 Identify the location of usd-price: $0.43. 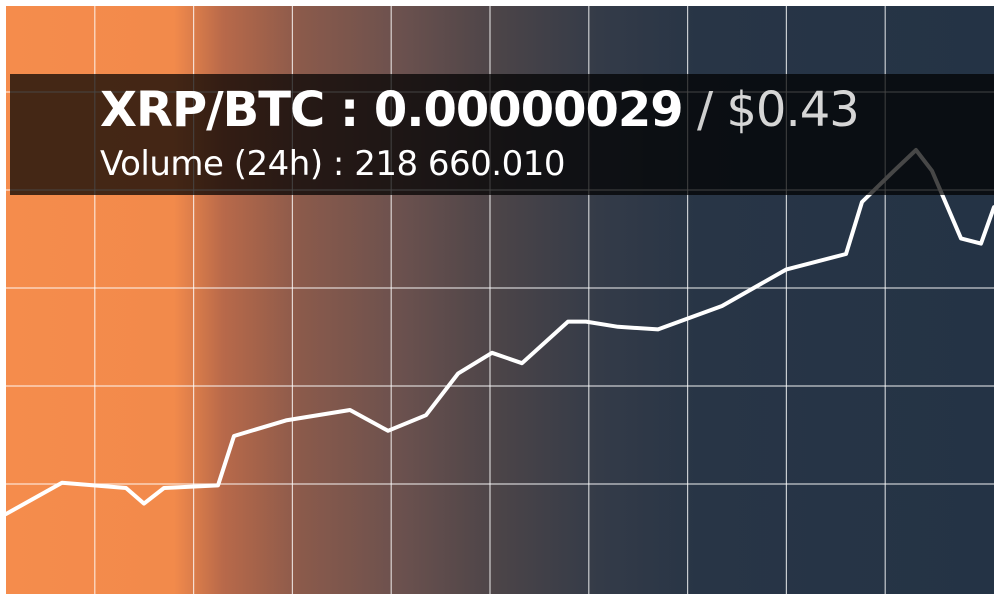
(792, 110).